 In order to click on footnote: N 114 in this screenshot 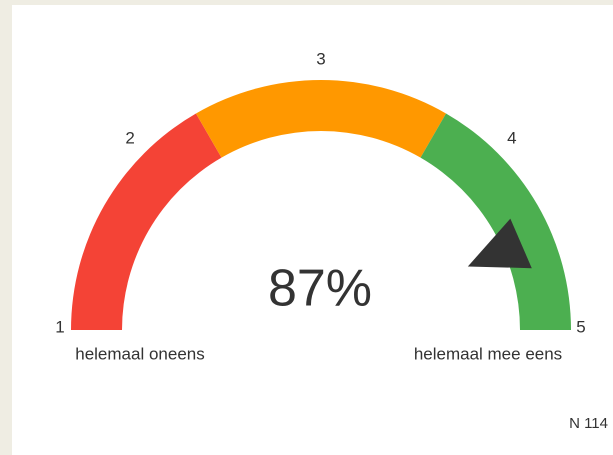, I will do `click(588, 423)`.